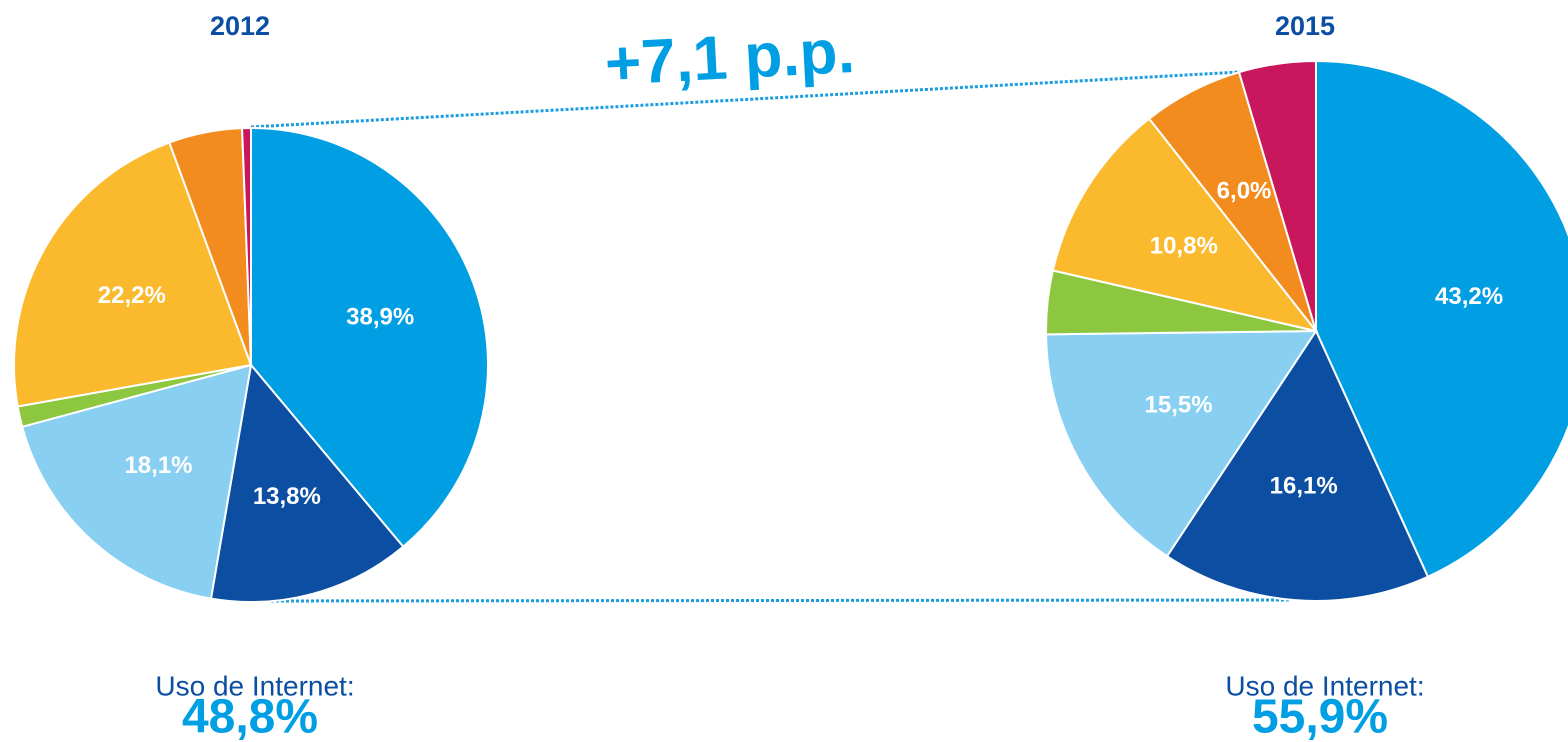 The width and height of the screenshot is (1568, 742). Describe the element at coordinates (1244, 190) in the screenshot. I see `slice-label: 6,0%` at that location.